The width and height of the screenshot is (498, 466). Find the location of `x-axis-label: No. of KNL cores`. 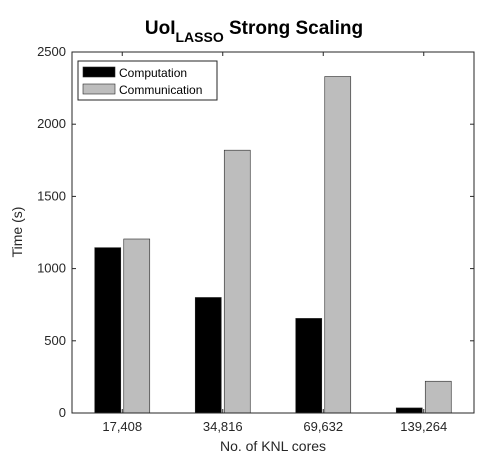

x-axis-label: No. of KNL cores is located at coordinates (273, 446).